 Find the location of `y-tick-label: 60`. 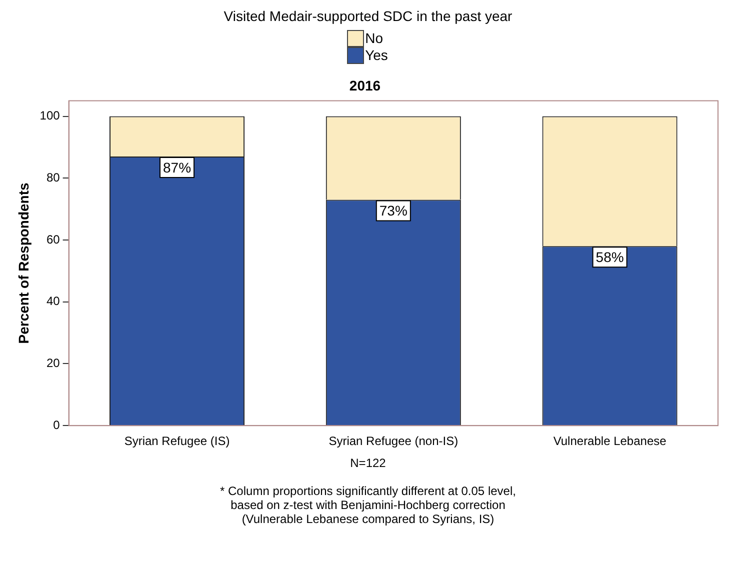

y-tick-label: 60 is located at coordinates (53, 239).